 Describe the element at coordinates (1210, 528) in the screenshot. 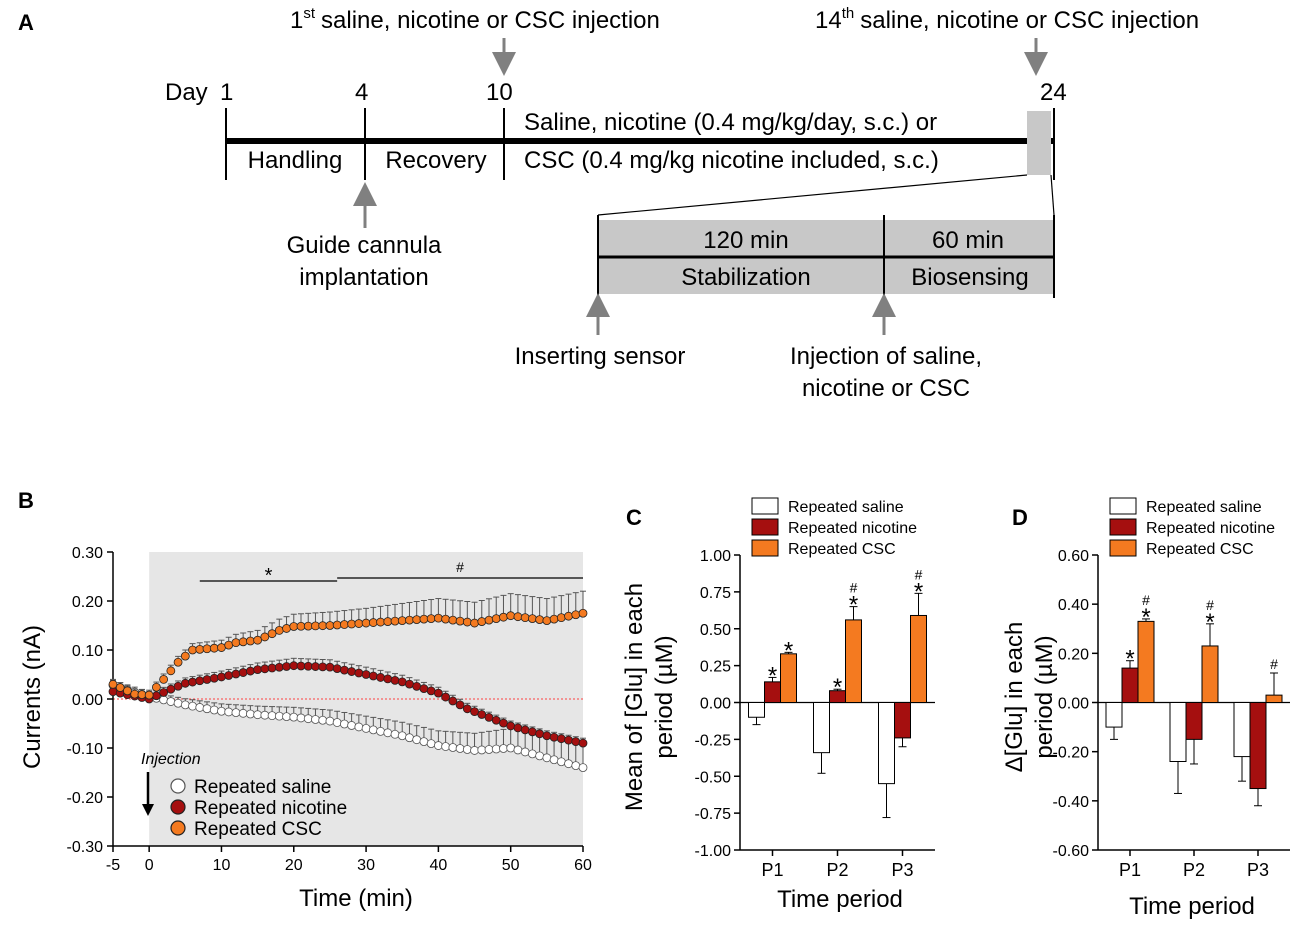

I see `legend-label-nicotine: Repeated nicotine` at that location.